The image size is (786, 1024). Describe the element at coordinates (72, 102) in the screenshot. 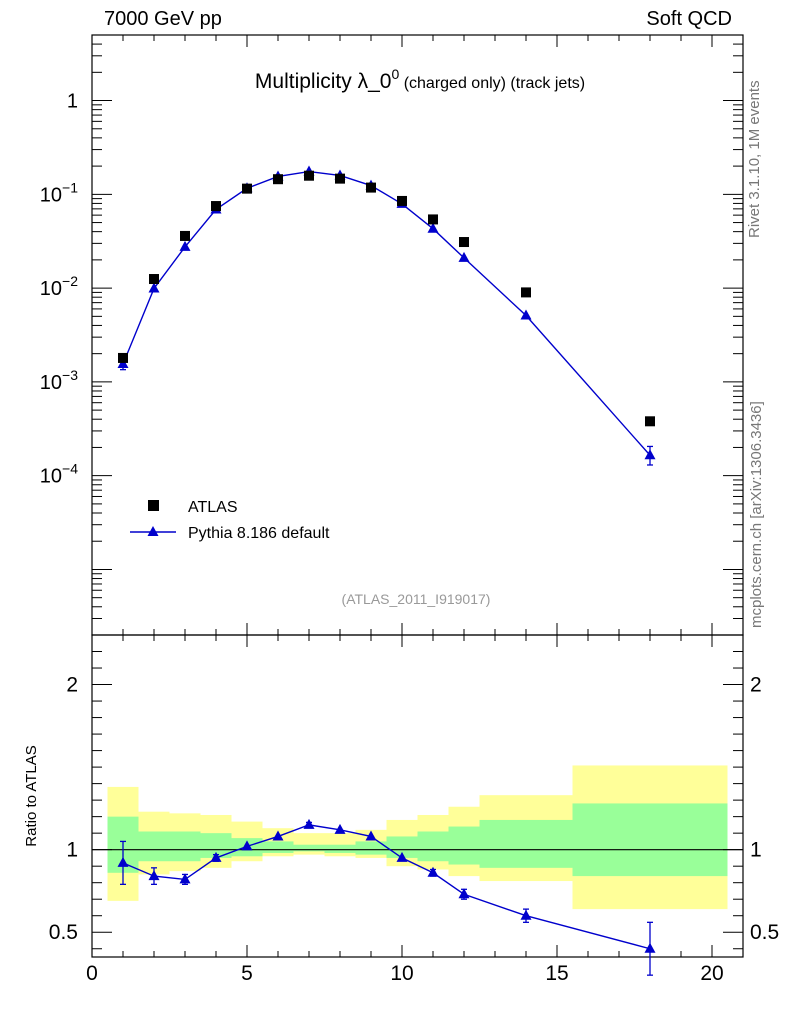

I see `y-tick-label: 1` at that location.